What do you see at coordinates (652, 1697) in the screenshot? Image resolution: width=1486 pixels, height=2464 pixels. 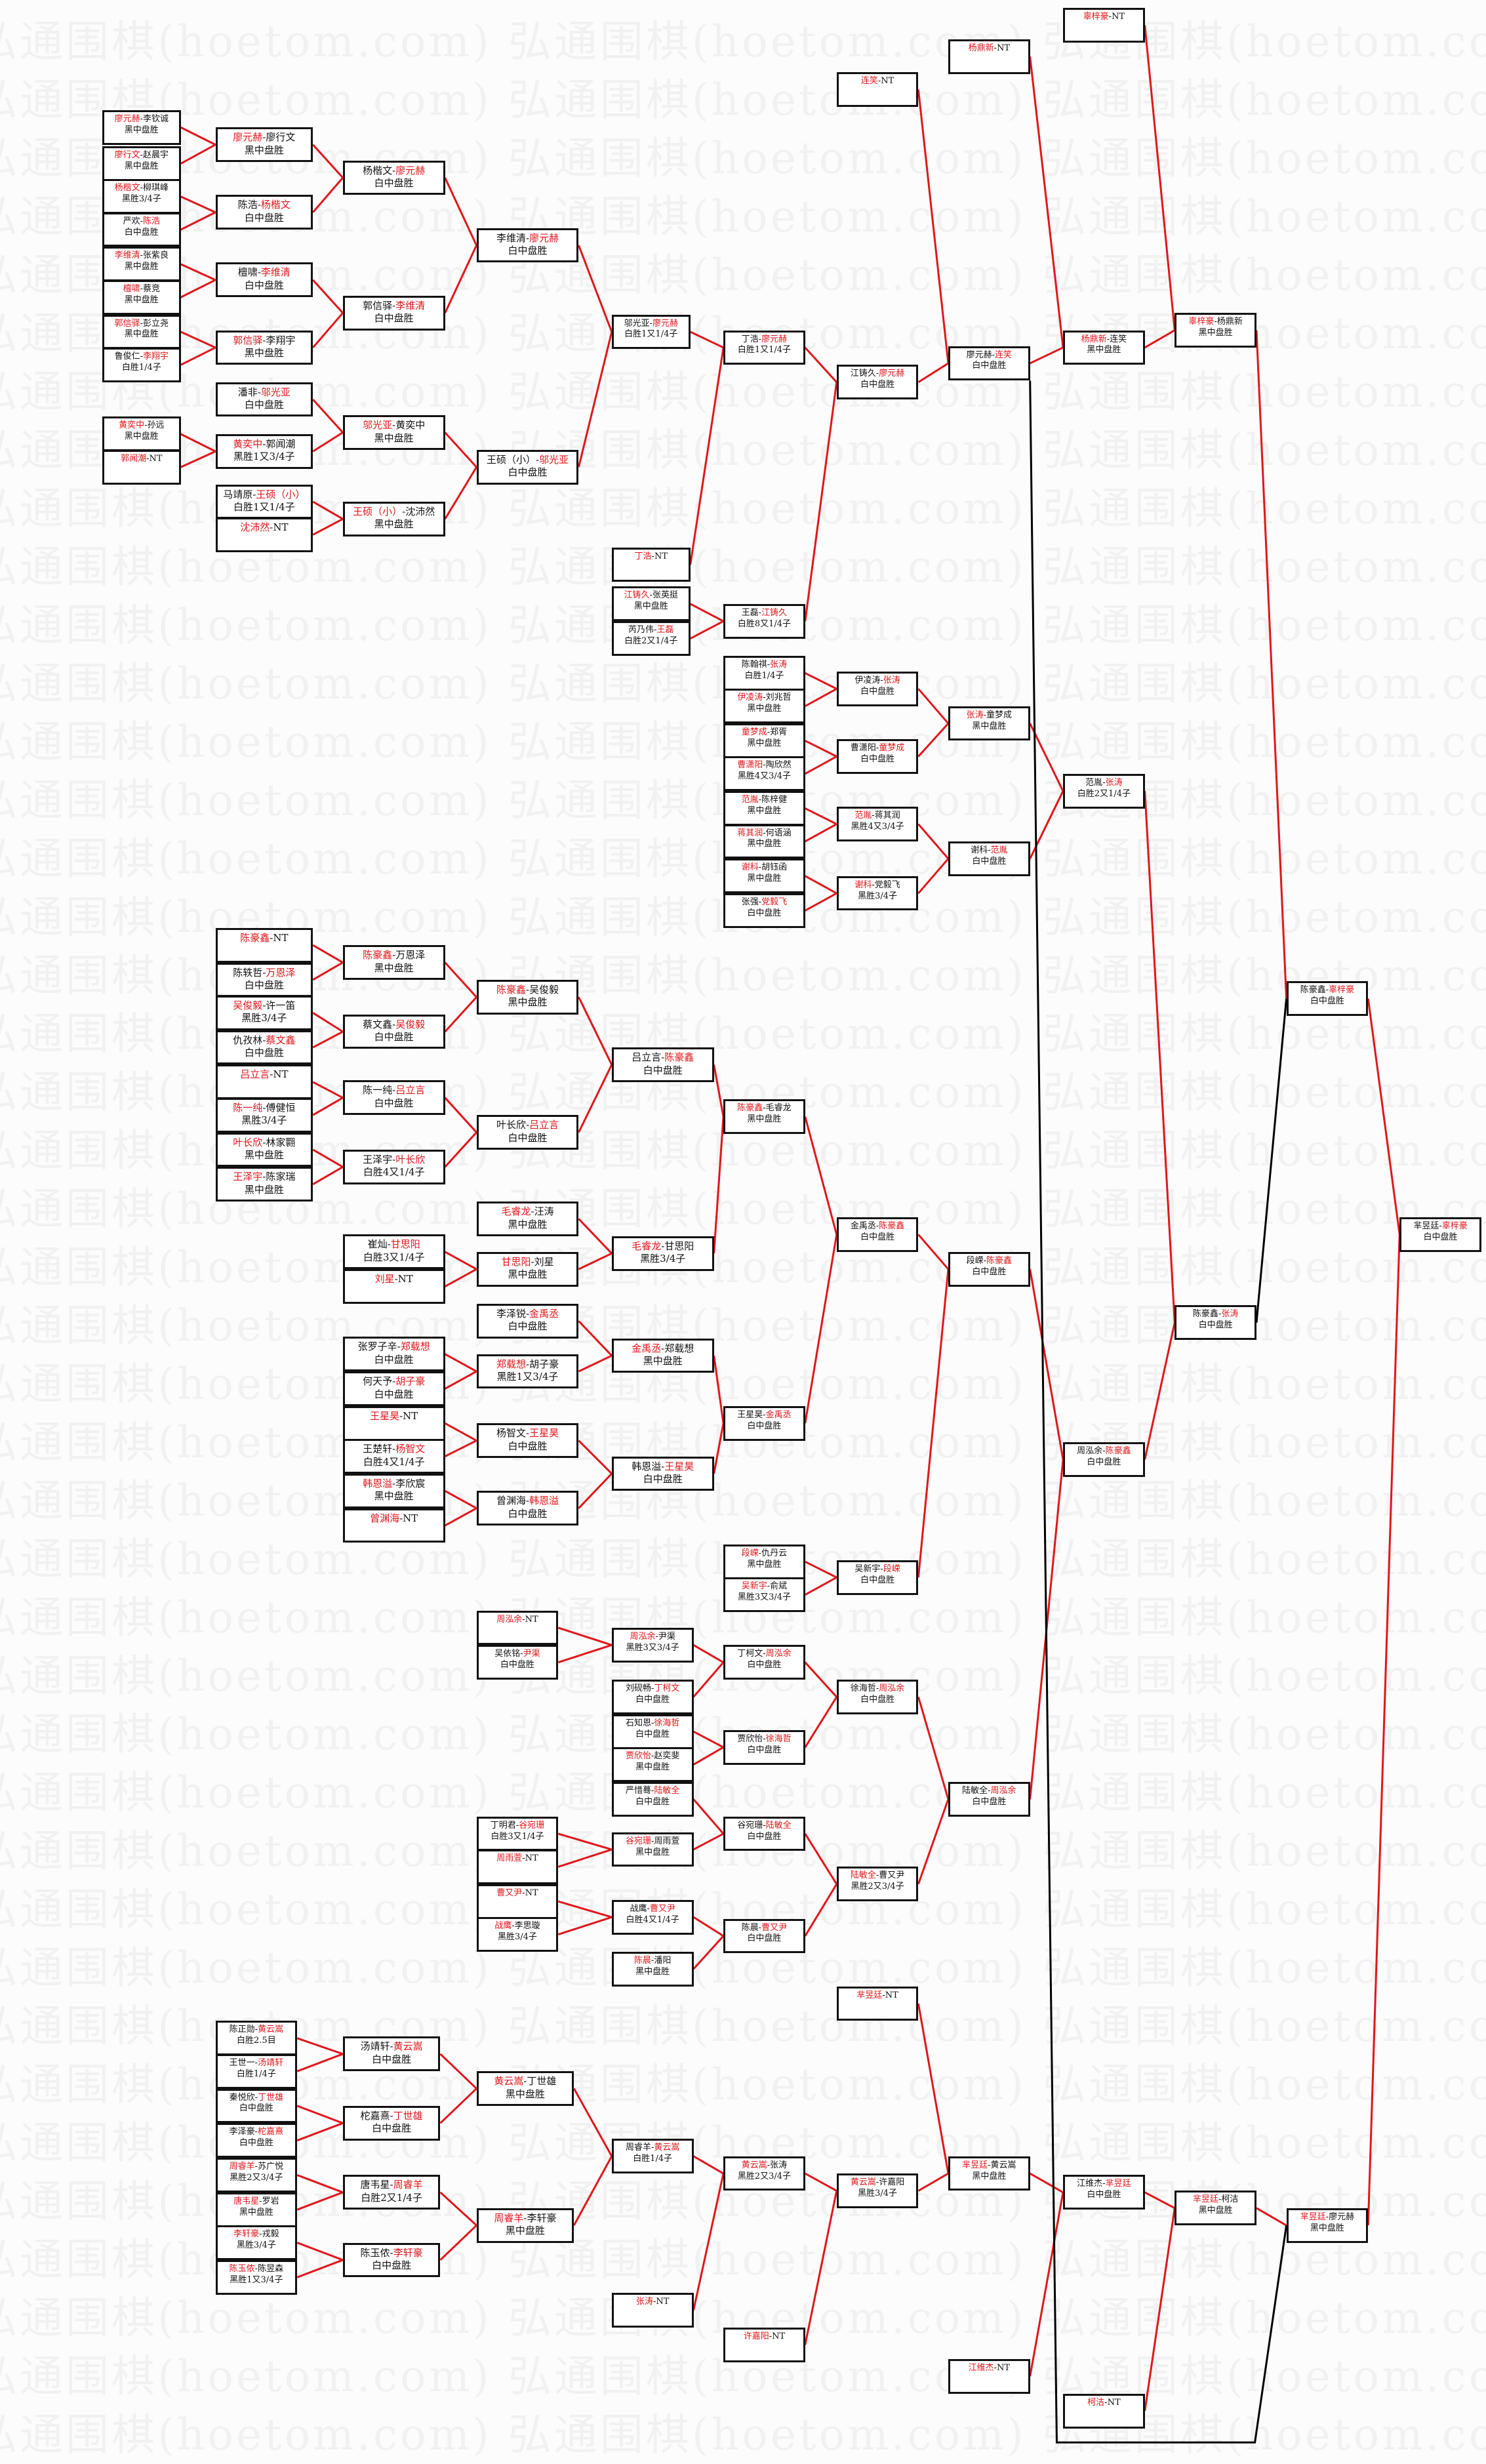 I see `match-box: 刘砚畅-丁柯文 白中盘胜` at bounding box center [652, 1697].